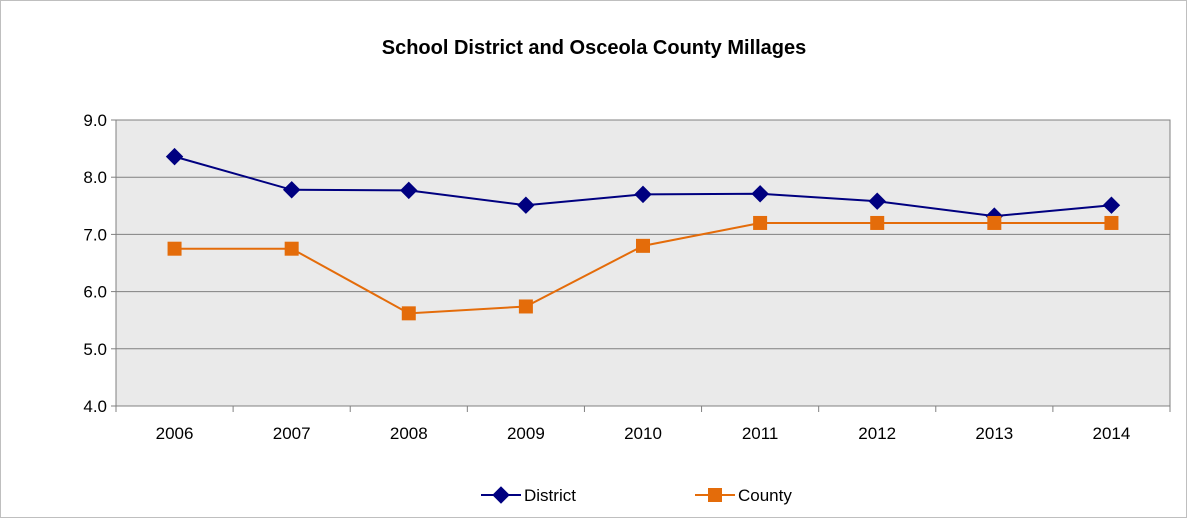 The height and width of the screenshot is (519, 1187). Describe the element at coordinates (95, 120) in the screenshot. I see `y-tick-label: 9.0` at that location.